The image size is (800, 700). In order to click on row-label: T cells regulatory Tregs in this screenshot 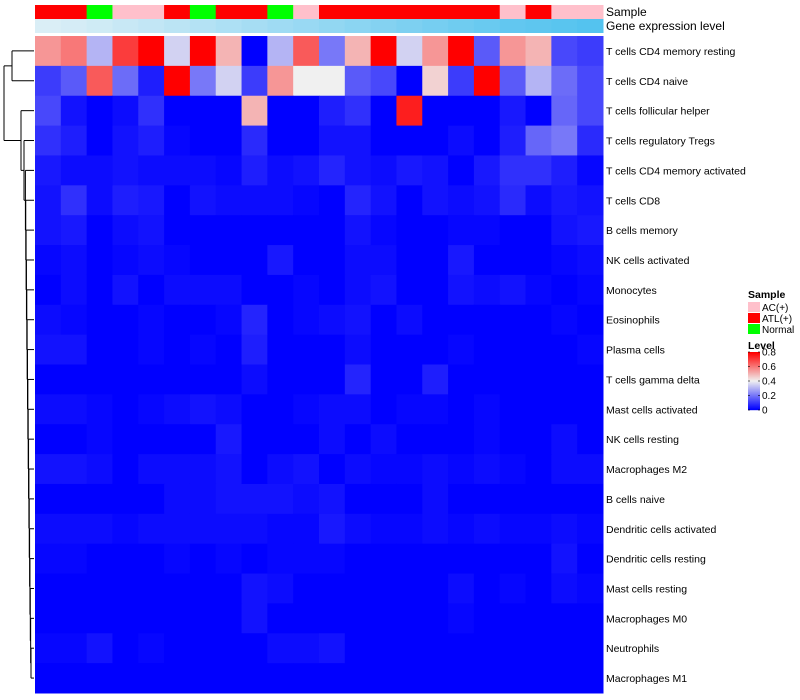, I will do `click(660, 142)`.